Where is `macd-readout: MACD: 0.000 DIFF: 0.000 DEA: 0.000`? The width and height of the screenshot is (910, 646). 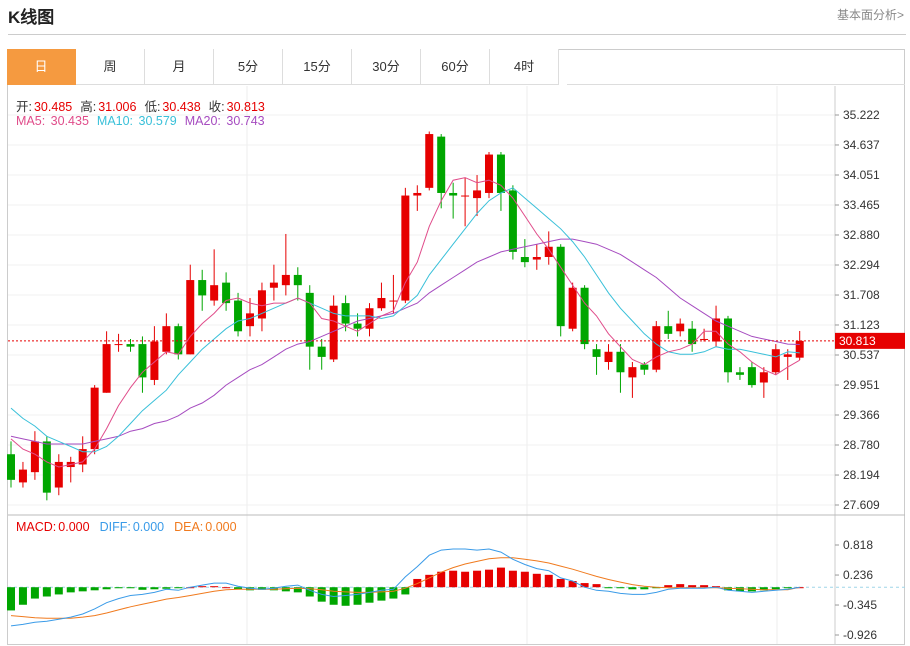 macd-readout: MACD: 0.000 DIFF: 0.000 DEA: 0.000 is located at coordinates (127, 527).